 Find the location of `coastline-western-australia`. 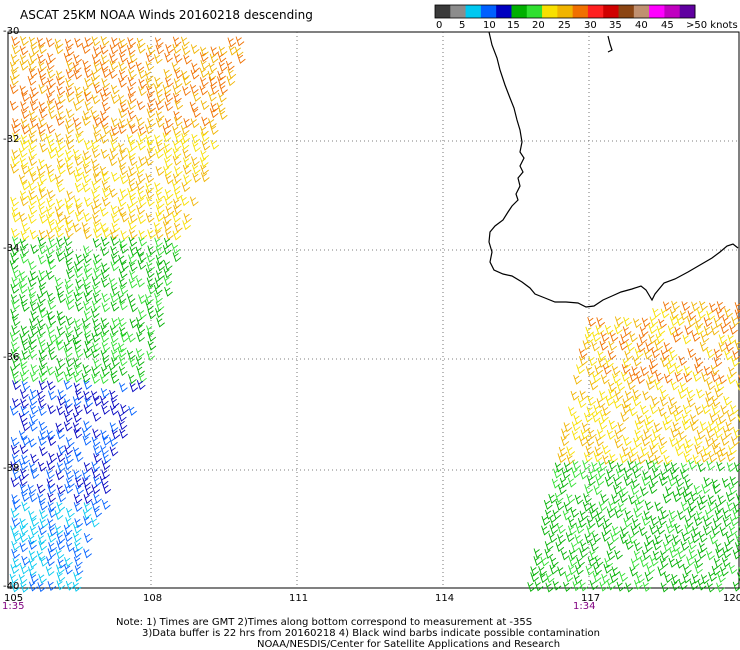

coastline-western-australia is located at coordinates (613, 169).